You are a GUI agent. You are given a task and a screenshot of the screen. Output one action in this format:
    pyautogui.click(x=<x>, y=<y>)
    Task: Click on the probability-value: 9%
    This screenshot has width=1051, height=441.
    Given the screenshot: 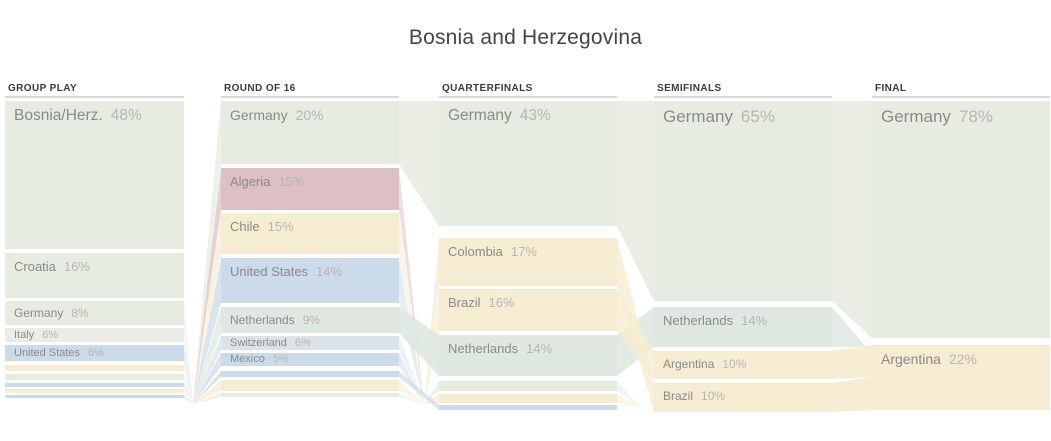 What is the action you would take?
    pyautogui.click(x=311, y=320)
    